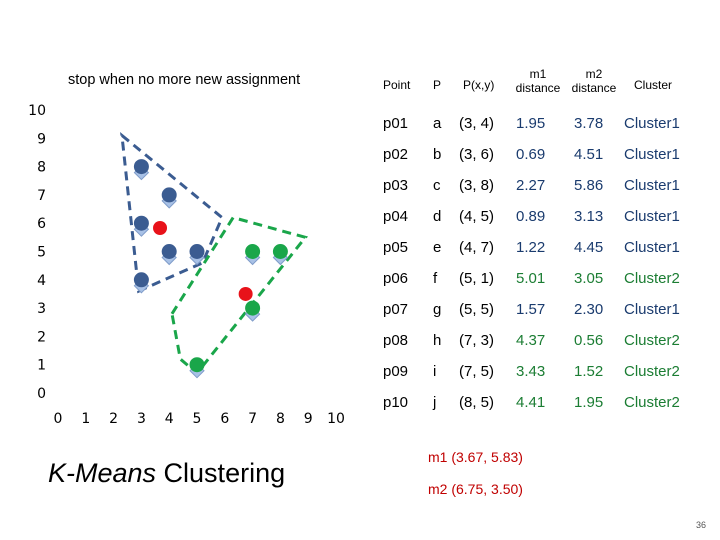  Describe the element at coordinates (141, 419) in the screenshot. I see `x-tick-label: 3` at that location.